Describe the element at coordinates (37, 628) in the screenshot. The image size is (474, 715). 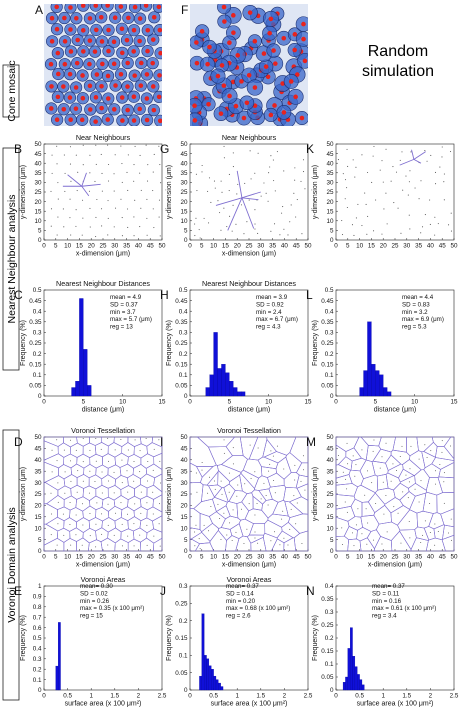
I see `y-tick-label: 0.6` at that location.